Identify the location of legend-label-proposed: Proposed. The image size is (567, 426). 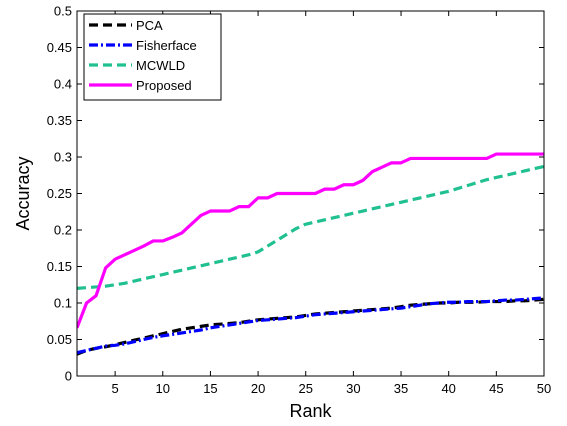
(164, 85).